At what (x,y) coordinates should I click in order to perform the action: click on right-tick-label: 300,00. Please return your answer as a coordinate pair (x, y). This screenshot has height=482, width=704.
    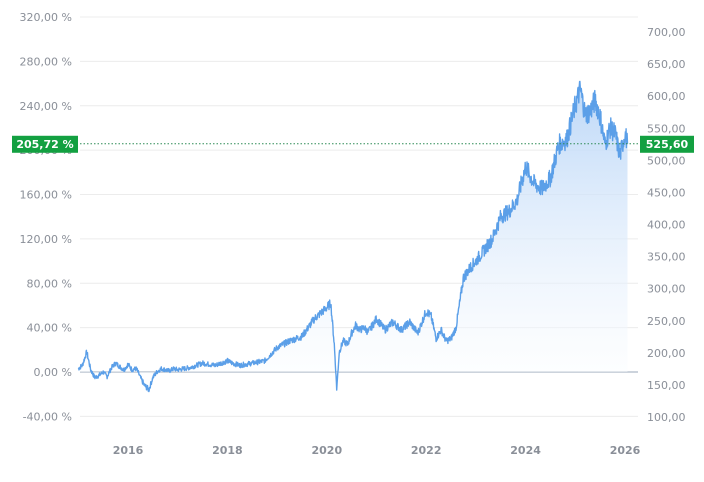
    Looking at the image, I should click on (666, 289).